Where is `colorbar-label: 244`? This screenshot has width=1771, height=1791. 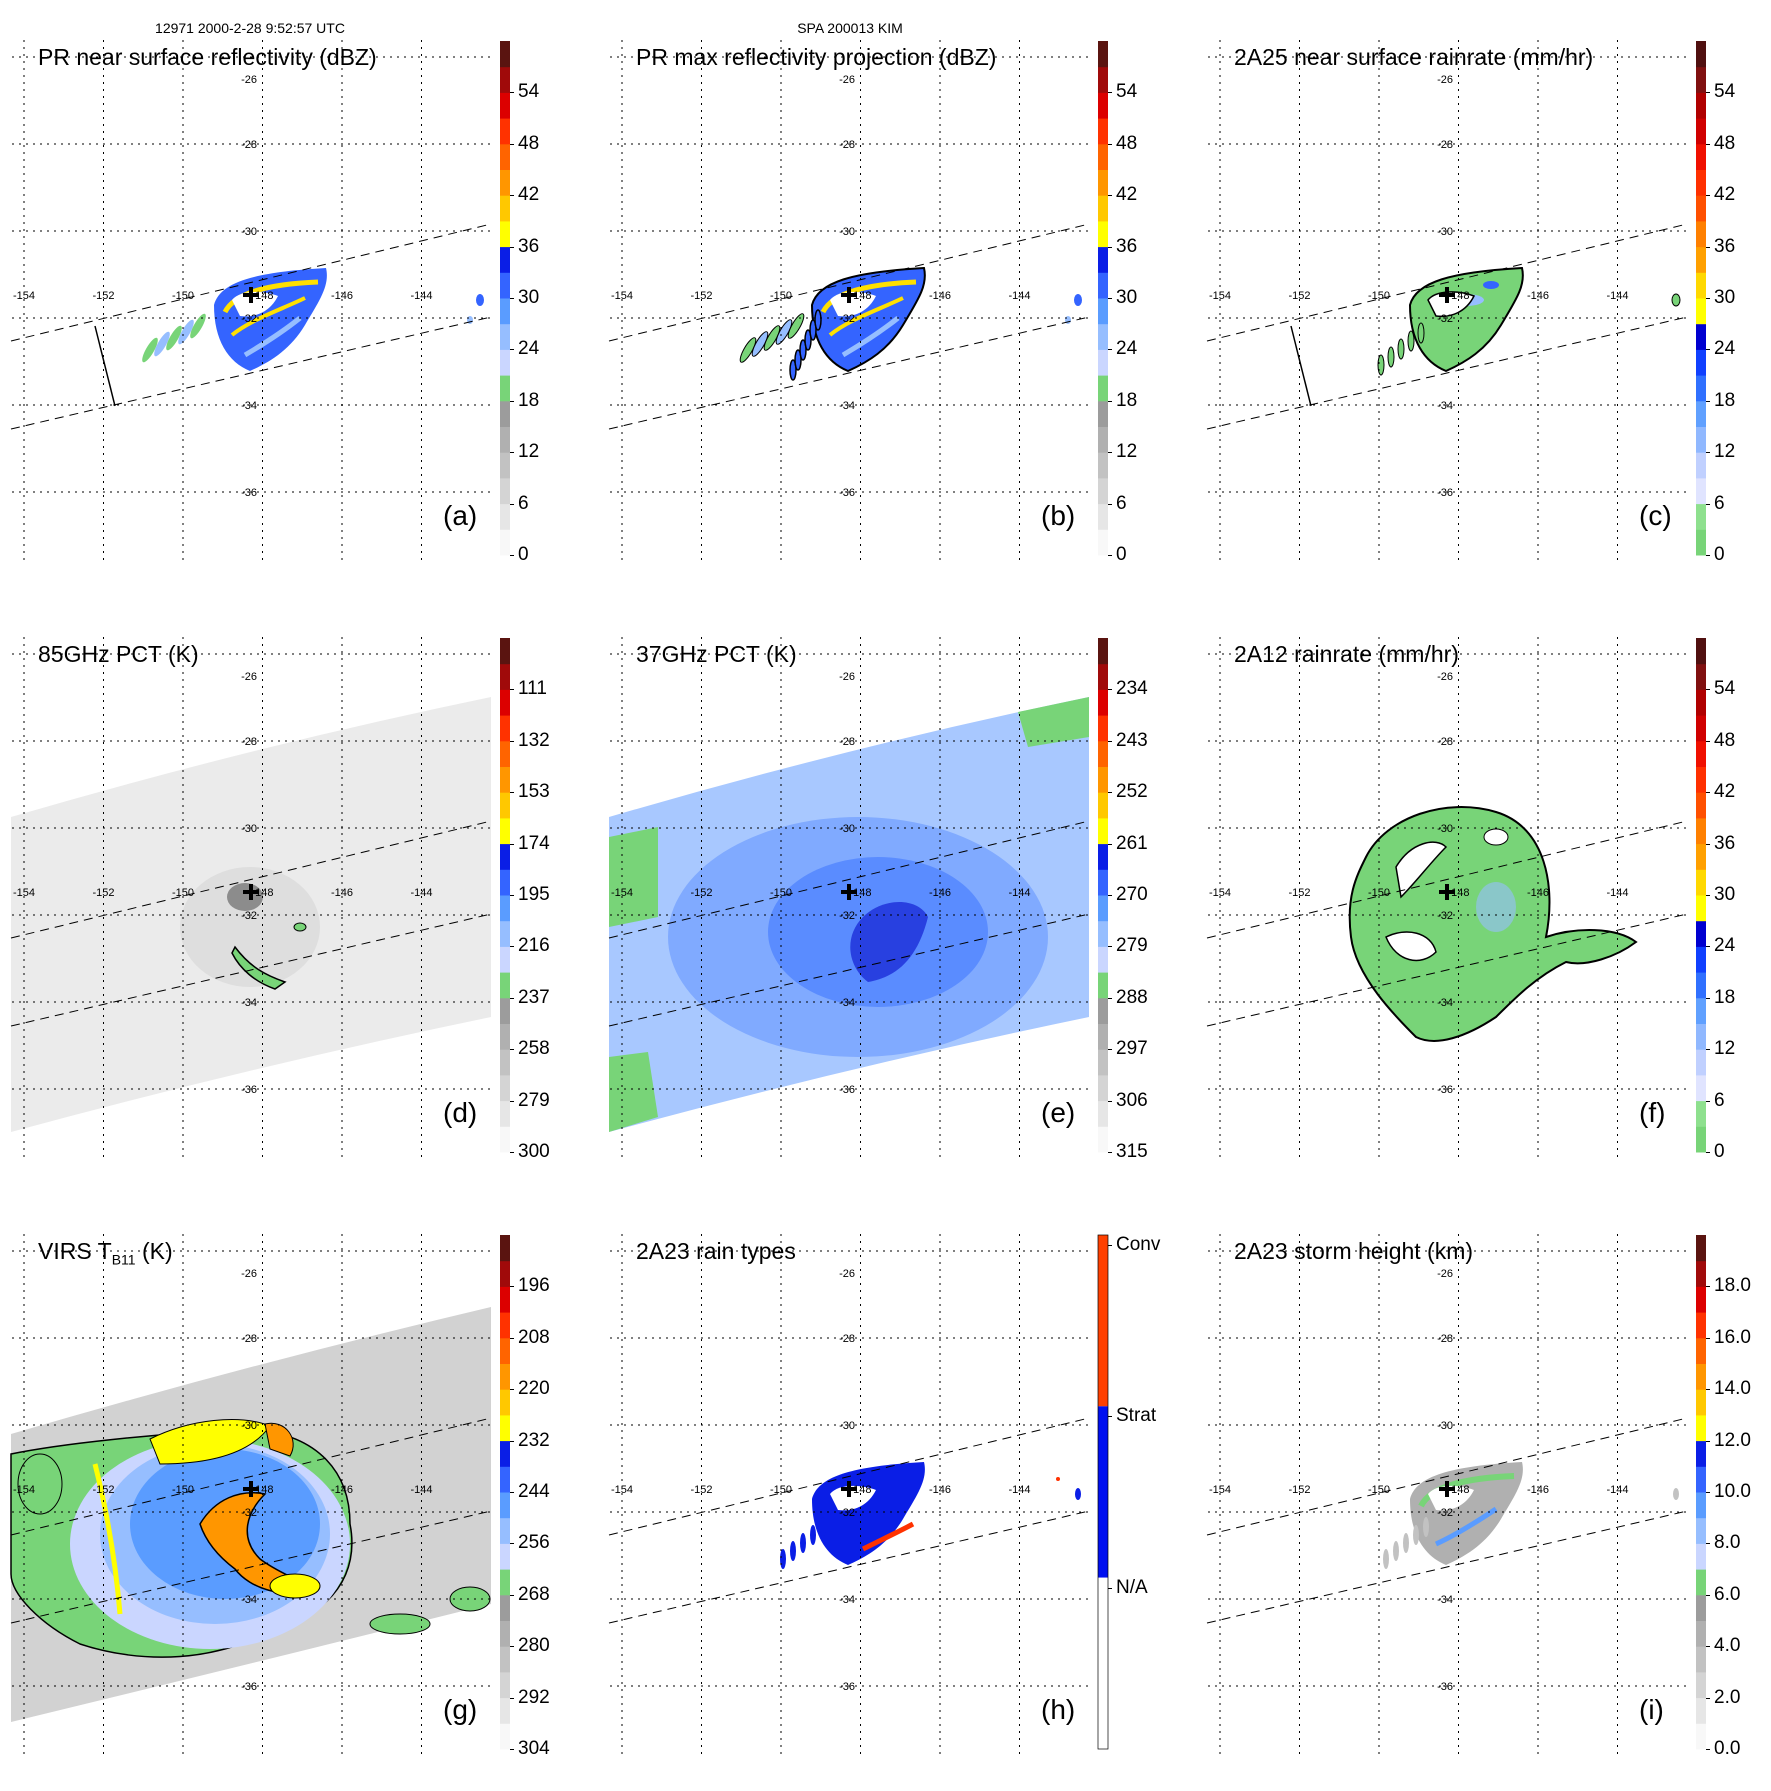
colorbar-label: 244 is located at coordinates (530, 1491).